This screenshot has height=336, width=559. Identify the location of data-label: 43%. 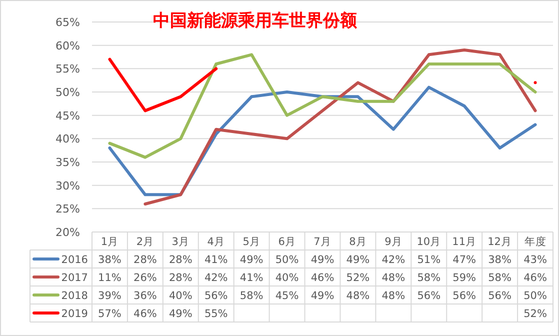
(535, 260).